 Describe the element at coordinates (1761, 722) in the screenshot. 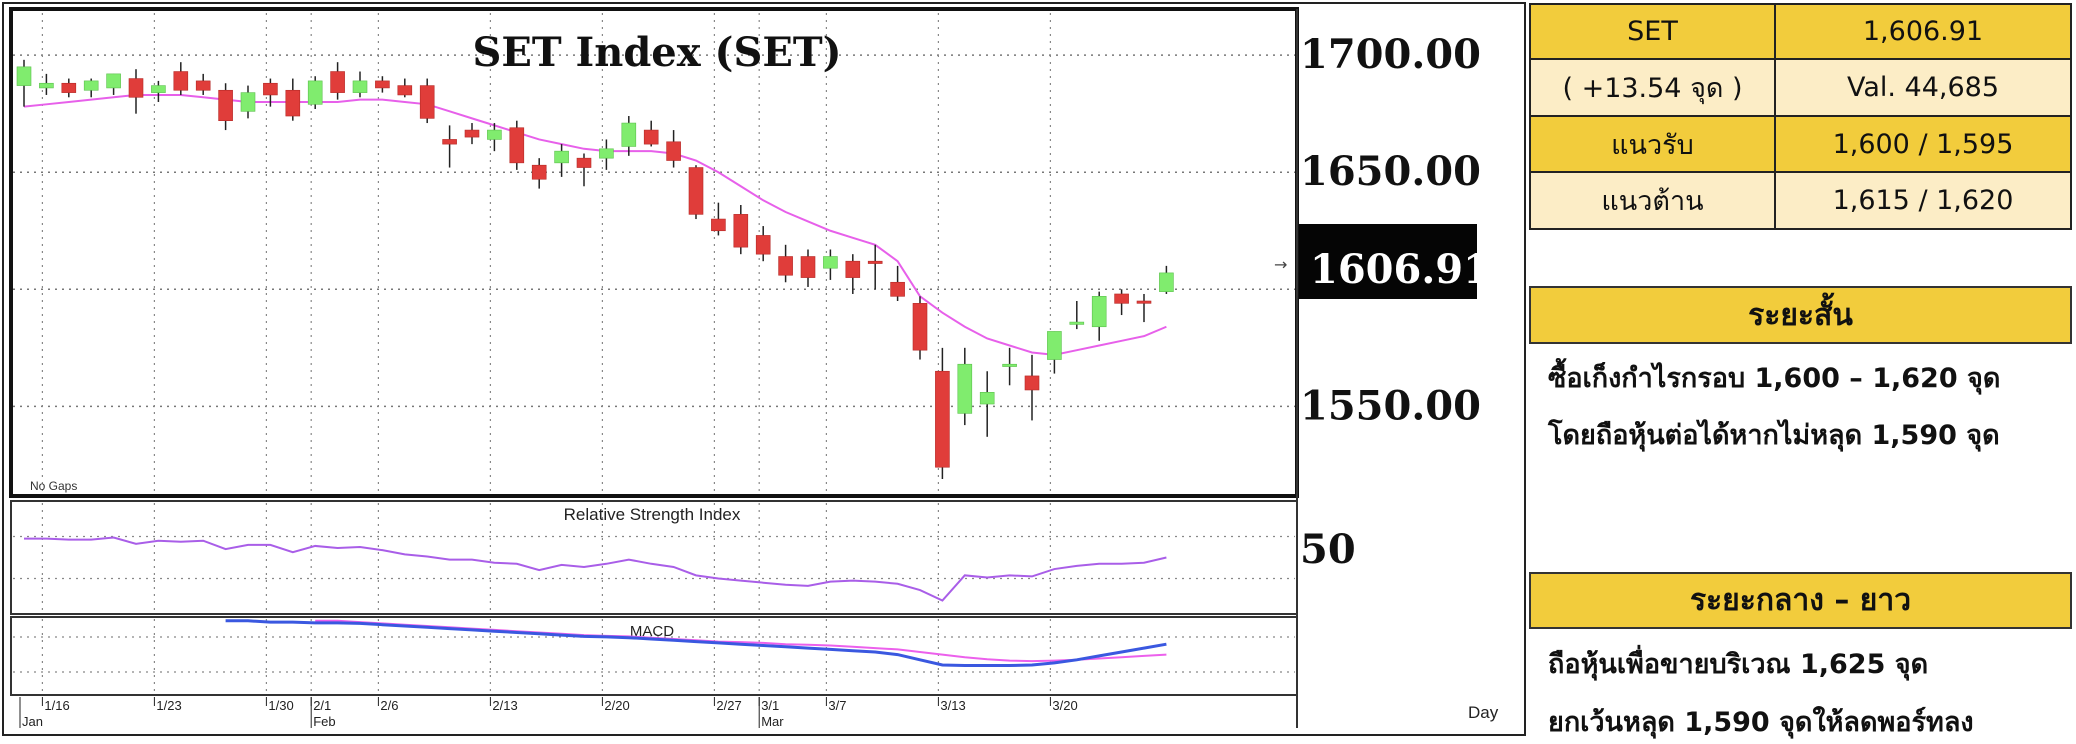

I see `long-term-line-2: ยกเว้นหลุด 1,590 จุดให้ลดพอร์ทลง` at that location.